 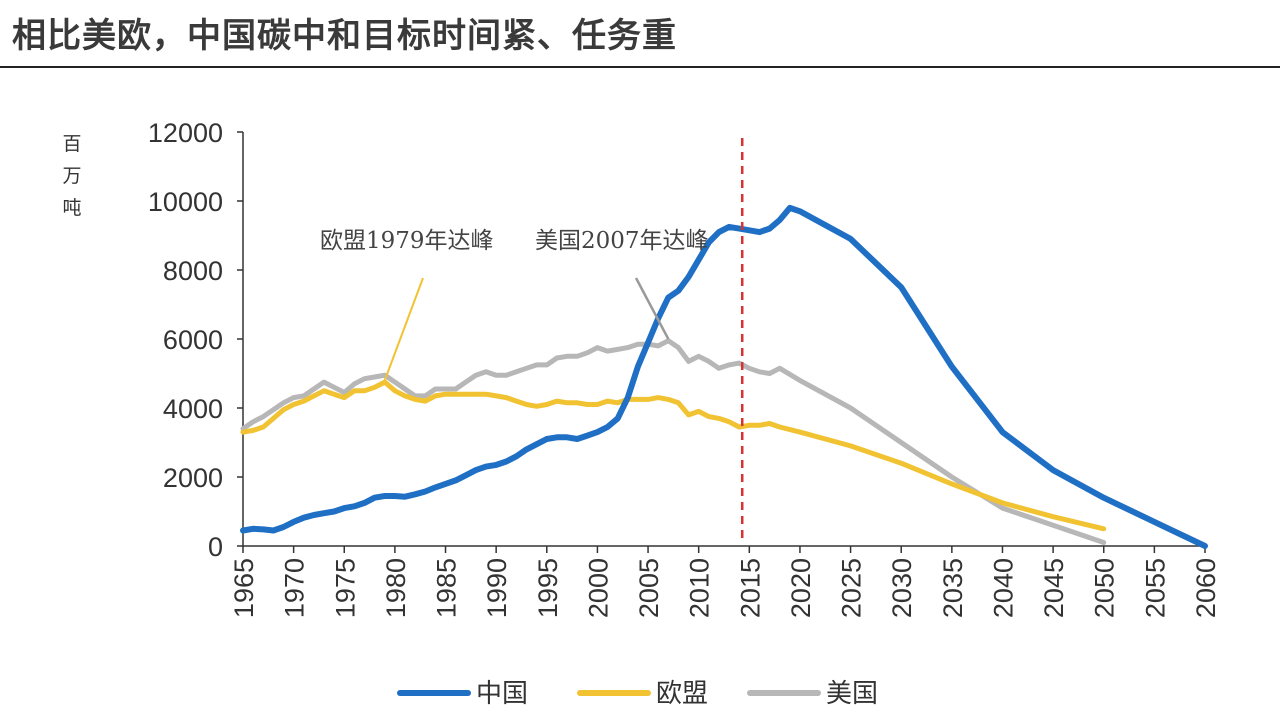 What do you see at coordinates (345, 588) in the screenshot?
I see `x-tick-label: 1975` at bounding box center [345, 588].